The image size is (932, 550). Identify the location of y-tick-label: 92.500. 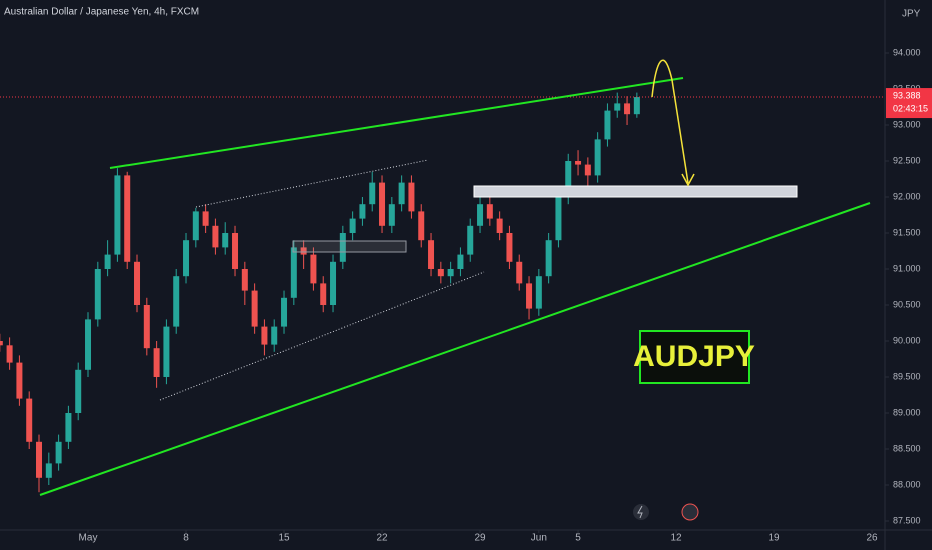
(907, 160).